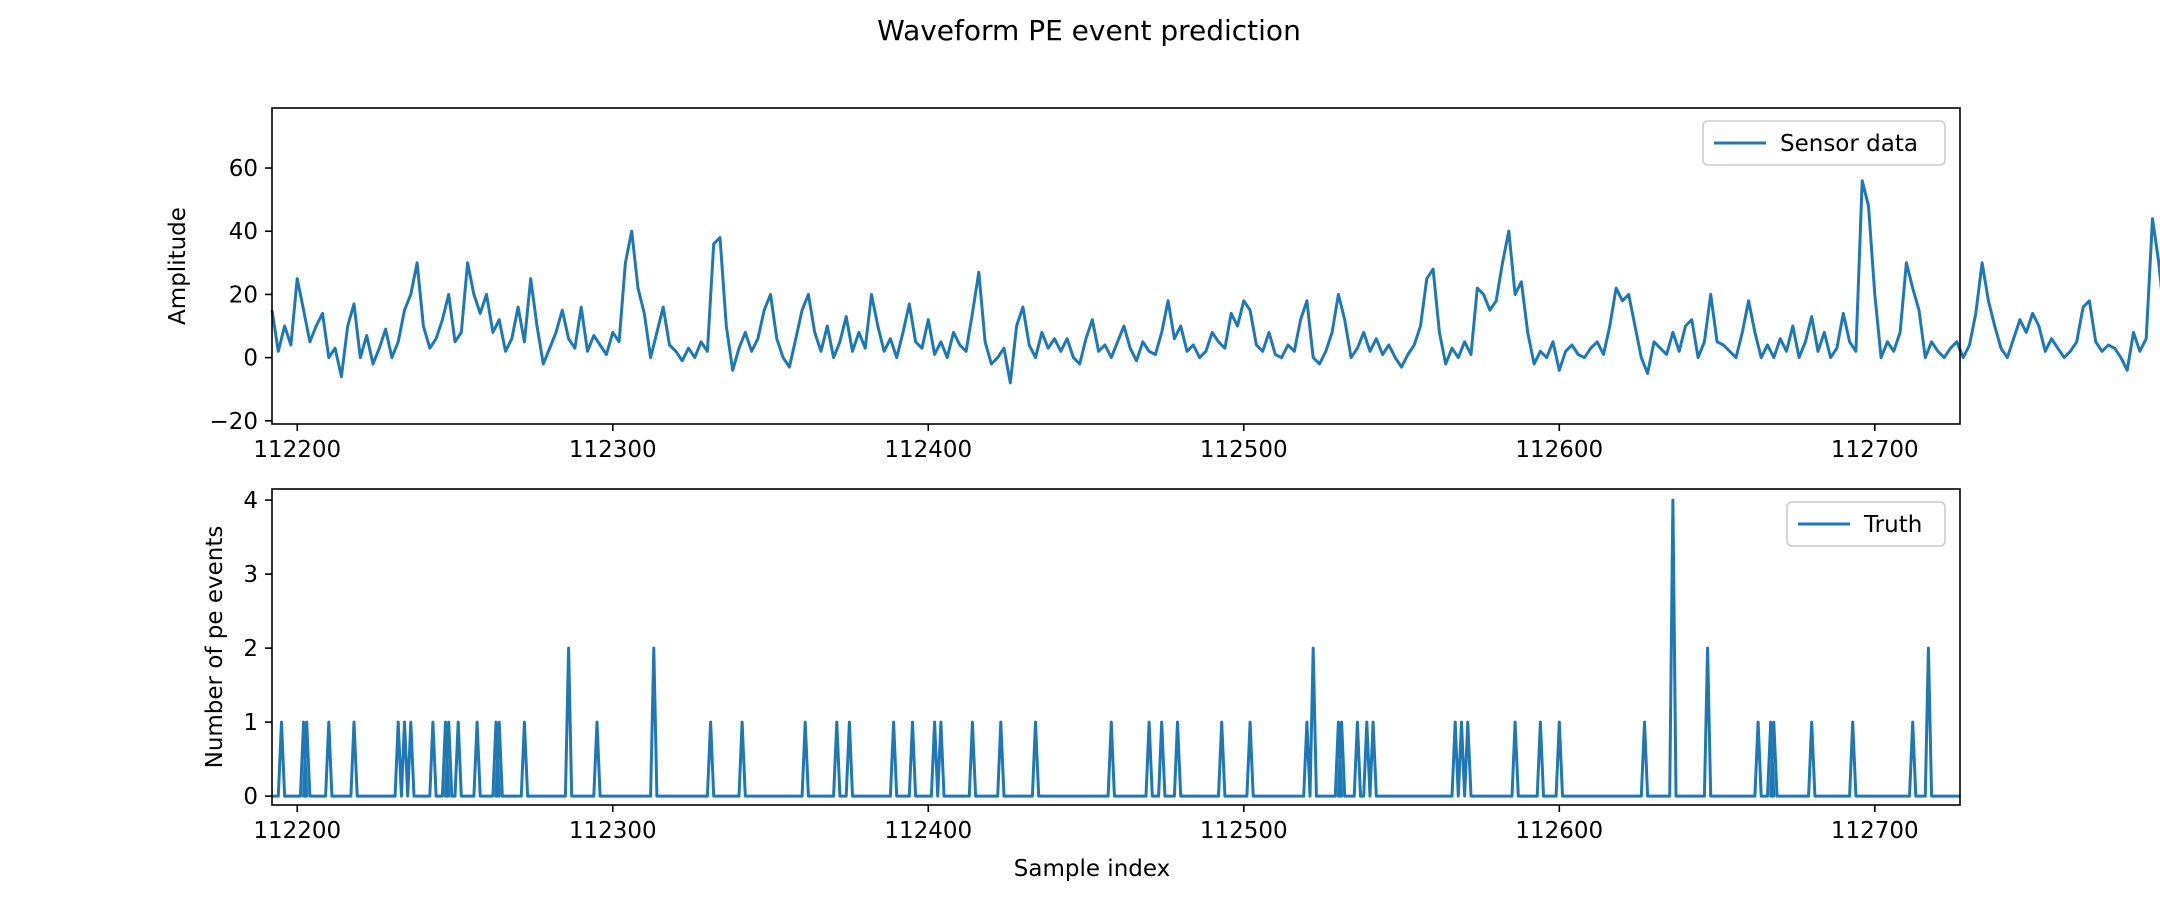 Image resolution: width=2160 pixels, height=900 pixels. Describe the element at coordinates (178, 266) in the screenshot. I see `amplitude-ylabel: Amplitude` at that location.